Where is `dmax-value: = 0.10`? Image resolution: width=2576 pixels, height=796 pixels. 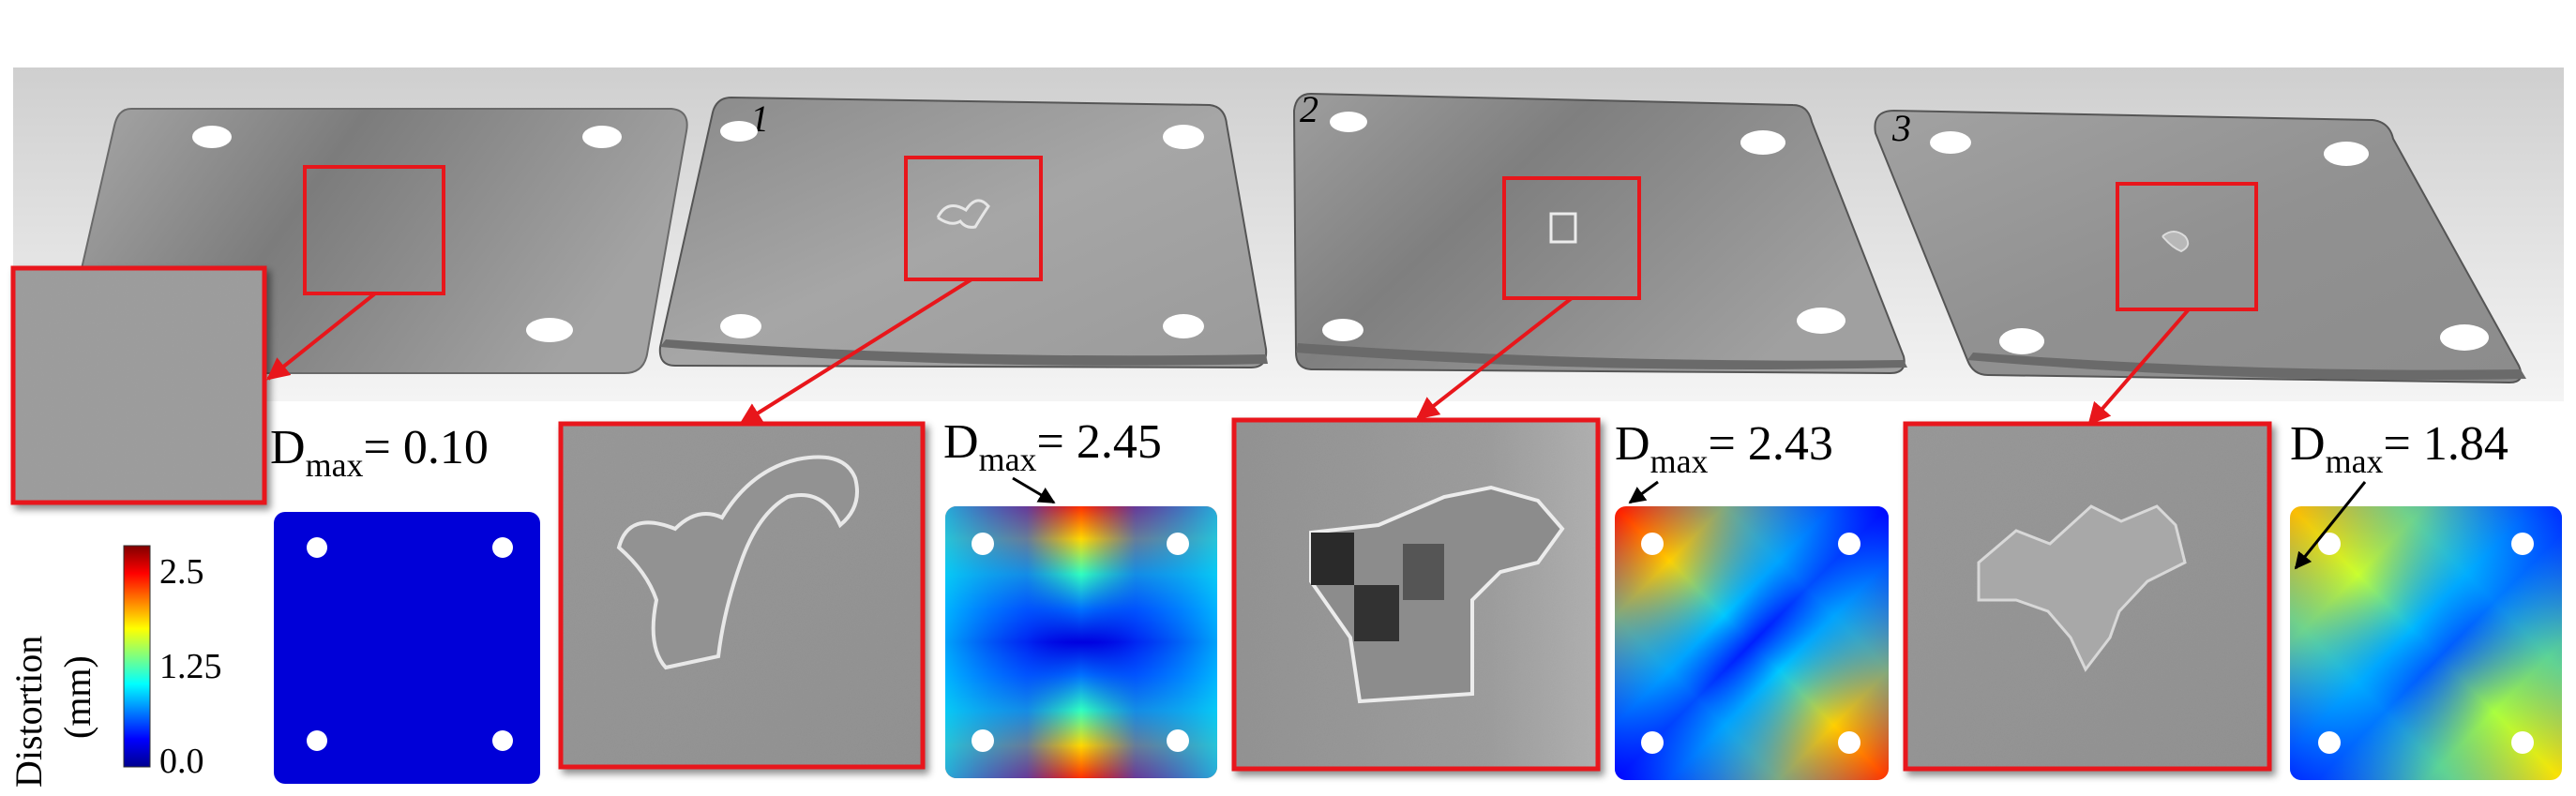
dmax-value: = 0.10 is located at coordinates (426, 447).